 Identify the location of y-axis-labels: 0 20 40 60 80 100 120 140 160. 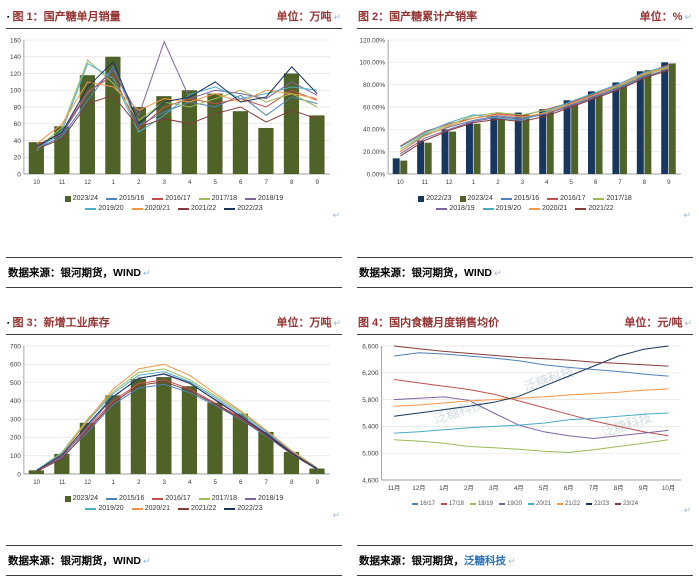
(15, 107).